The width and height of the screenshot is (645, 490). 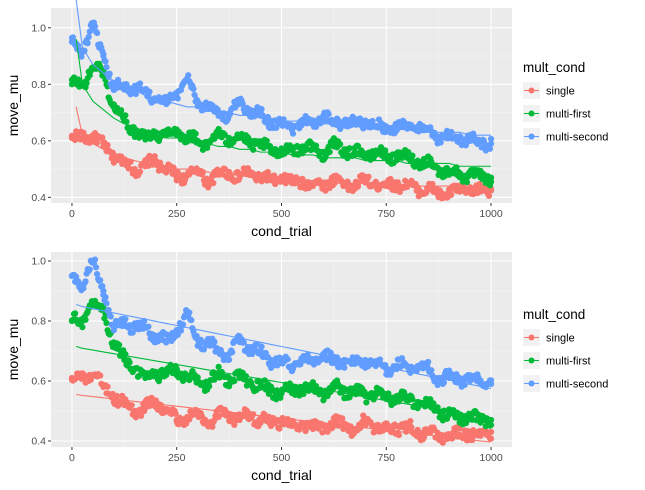 What do you see at coordinates (577, 138) in the screenshot?
I see `legend-label-multi-second: multi-second` at bounding box center [577, 138].